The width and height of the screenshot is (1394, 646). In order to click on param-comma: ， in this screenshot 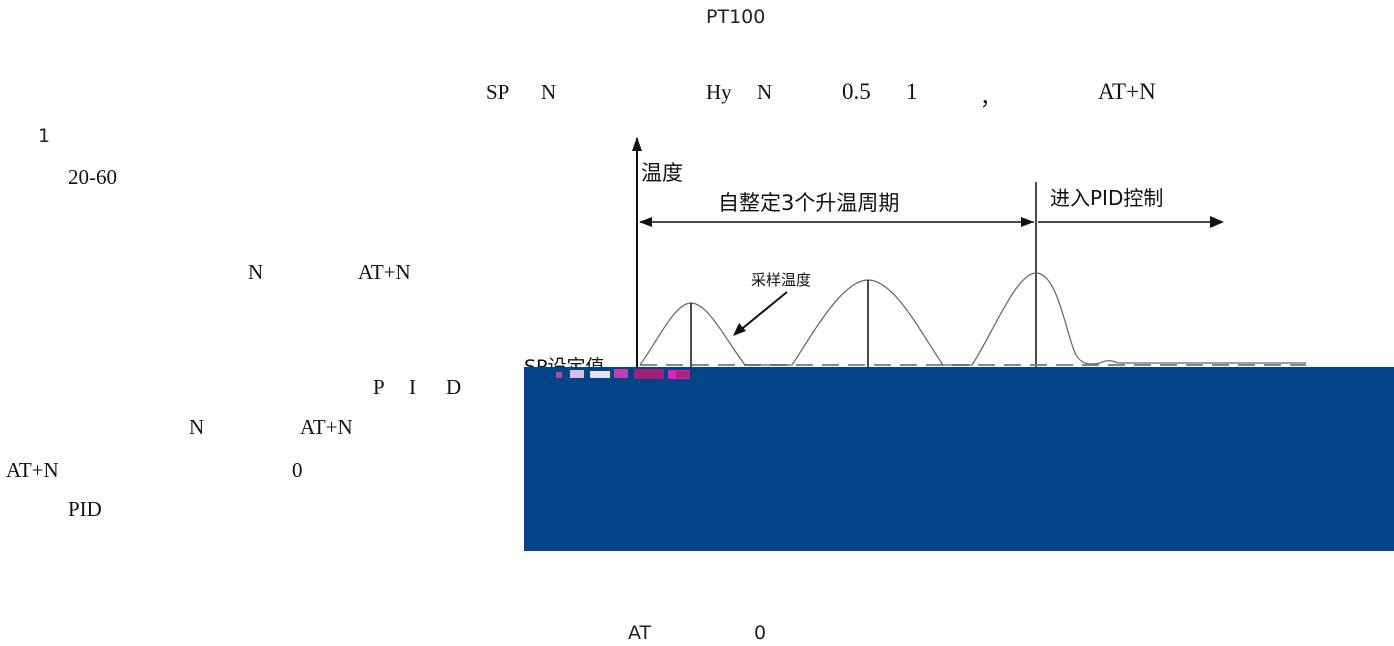, I will do `click(990, 98)`.